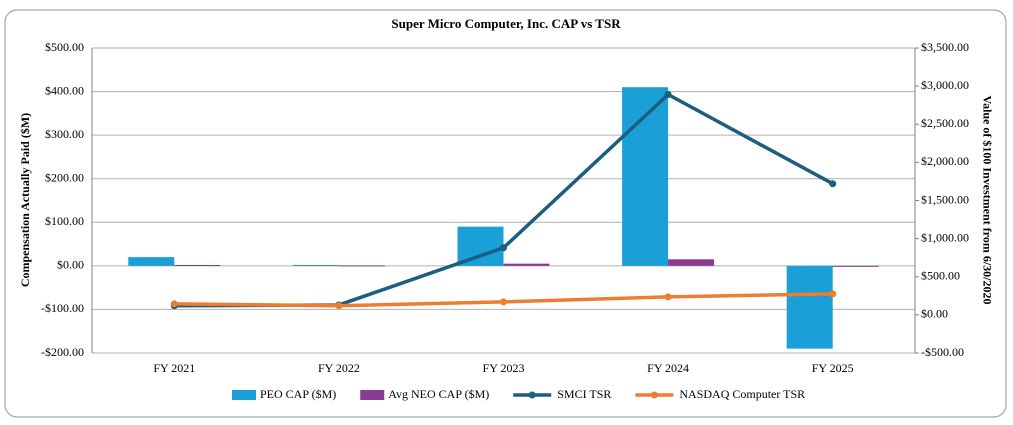  Describe the element at coordinates (742, 394) in the screenshot. I see `legend-label: NASDAQ Computer TSR` at that location.